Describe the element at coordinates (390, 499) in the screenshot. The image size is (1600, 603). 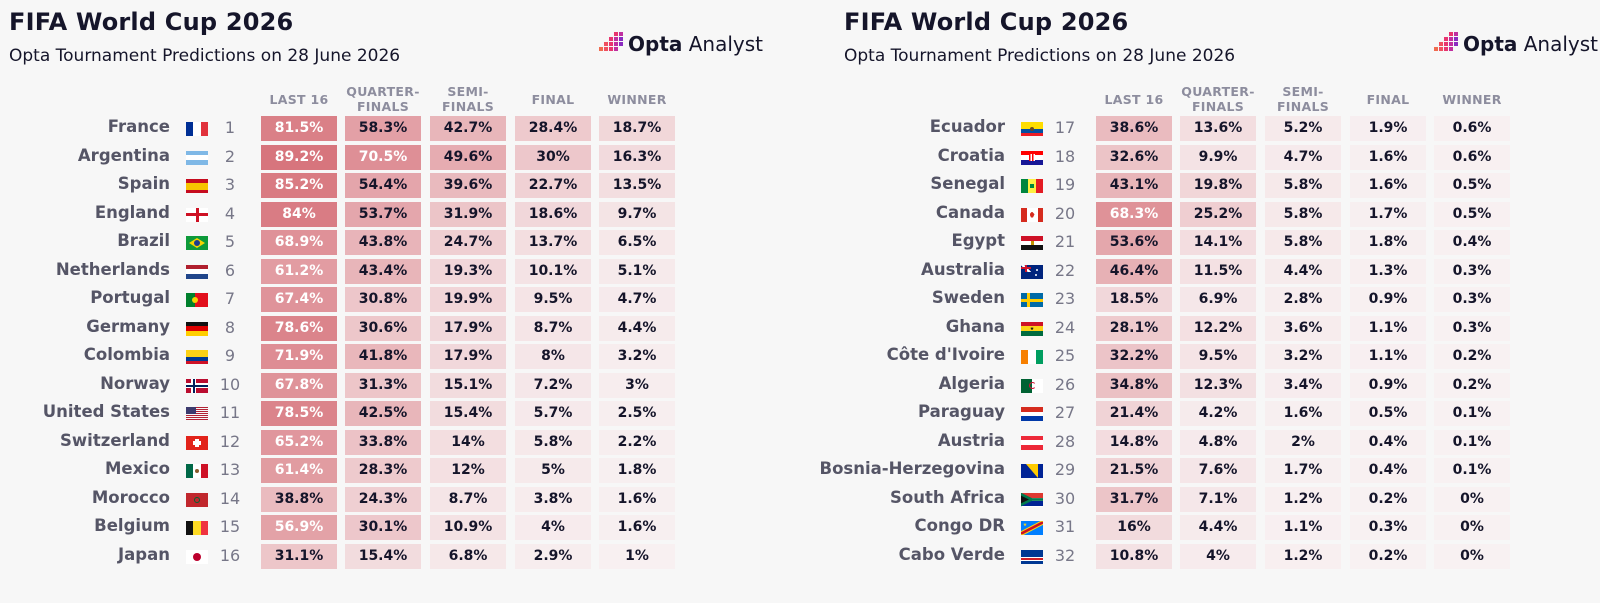
I see `table-row: Morocco 14 38.8% 24.3% 8.7% 3.8% 1.6%` at that location.